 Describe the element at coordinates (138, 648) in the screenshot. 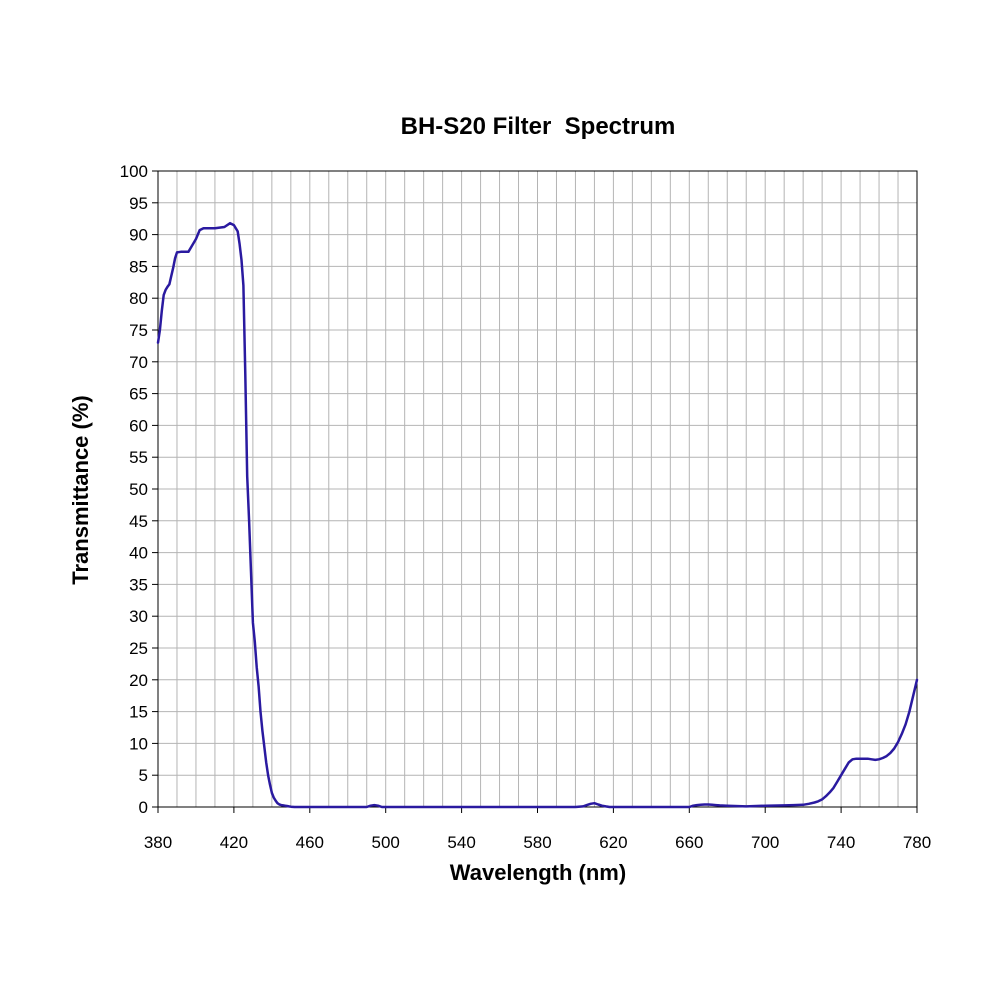

I see `y-tick-label: 25` at that location.